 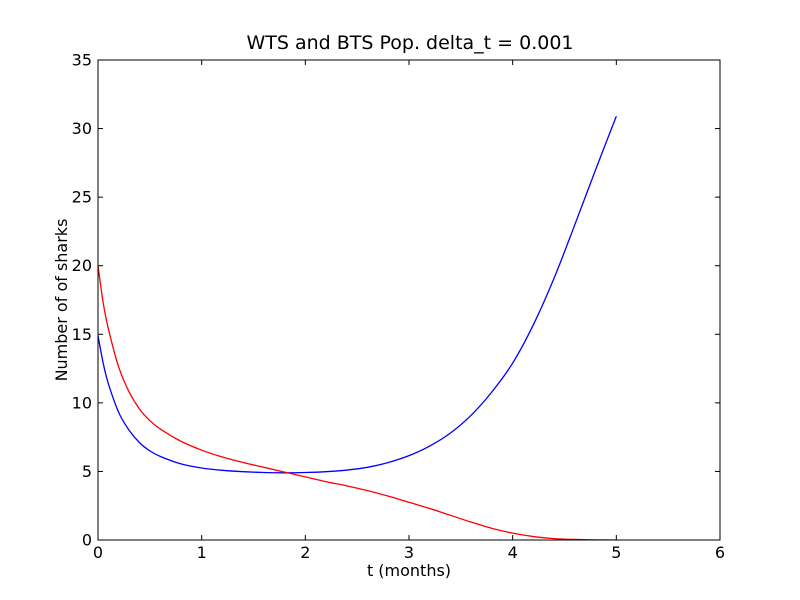 What do you see at coordinates (87, 471) in the screenshot?
I see `y-tick-label: 5` at bounding box center [87, 471].